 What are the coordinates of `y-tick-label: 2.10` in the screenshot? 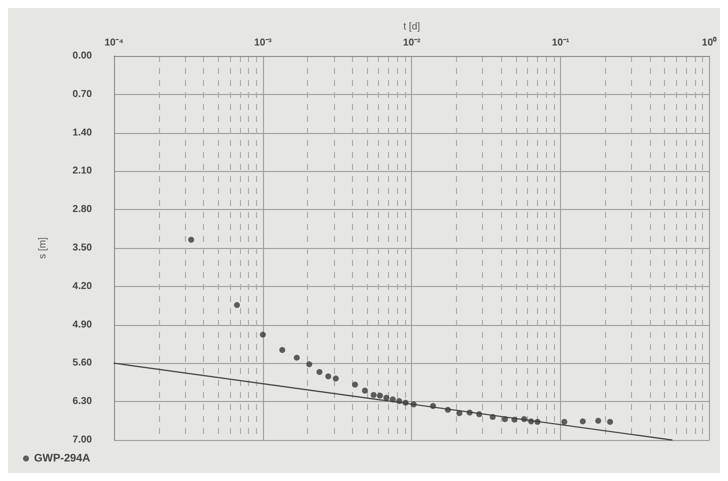 It's located at (82, 171).